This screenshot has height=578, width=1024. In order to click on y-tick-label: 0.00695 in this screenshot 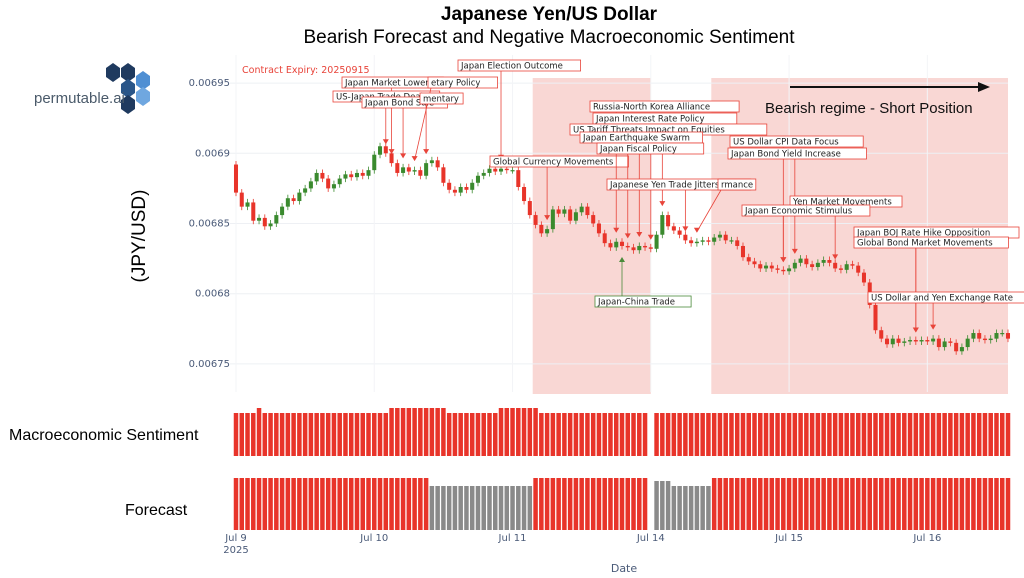, I will do `click(209, 83)`.